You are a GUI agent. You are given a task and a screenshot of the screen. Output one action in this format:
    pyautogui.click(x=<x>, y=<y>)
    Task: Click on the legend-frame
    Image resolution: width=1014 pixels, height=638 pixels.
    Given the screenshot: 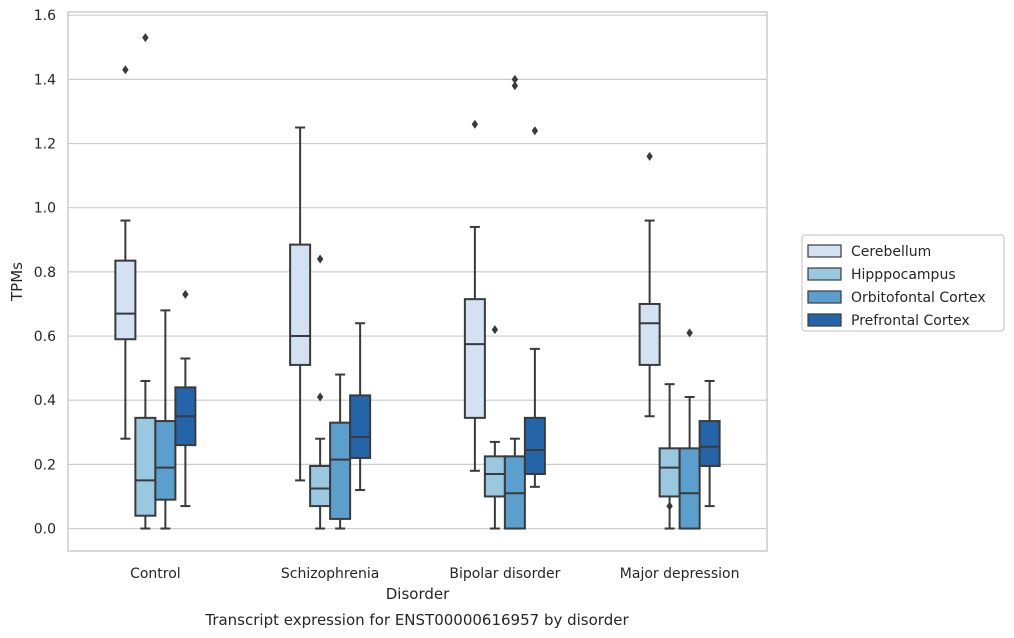 What is the action you would take?
    pyautogui.click(x=903, y=283)
    